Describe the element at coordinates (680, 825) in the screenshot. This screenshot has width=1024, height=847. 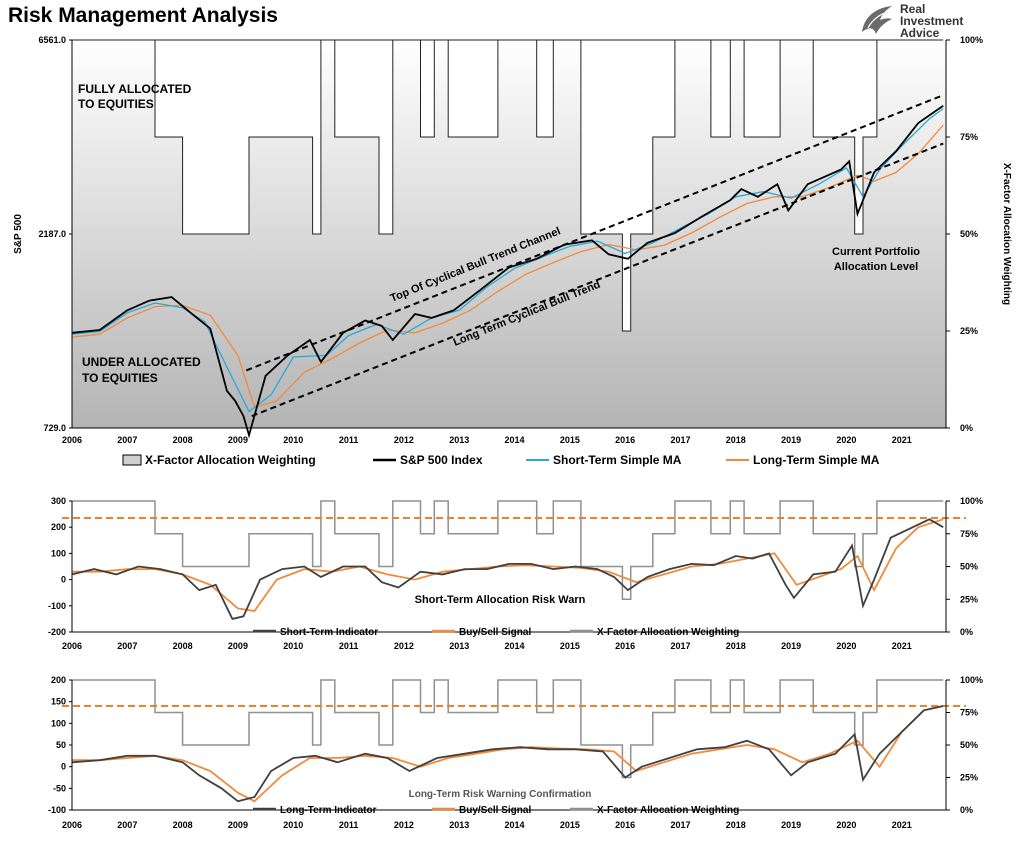
I see `panel3-x-tick-2017: 2017` at that location.